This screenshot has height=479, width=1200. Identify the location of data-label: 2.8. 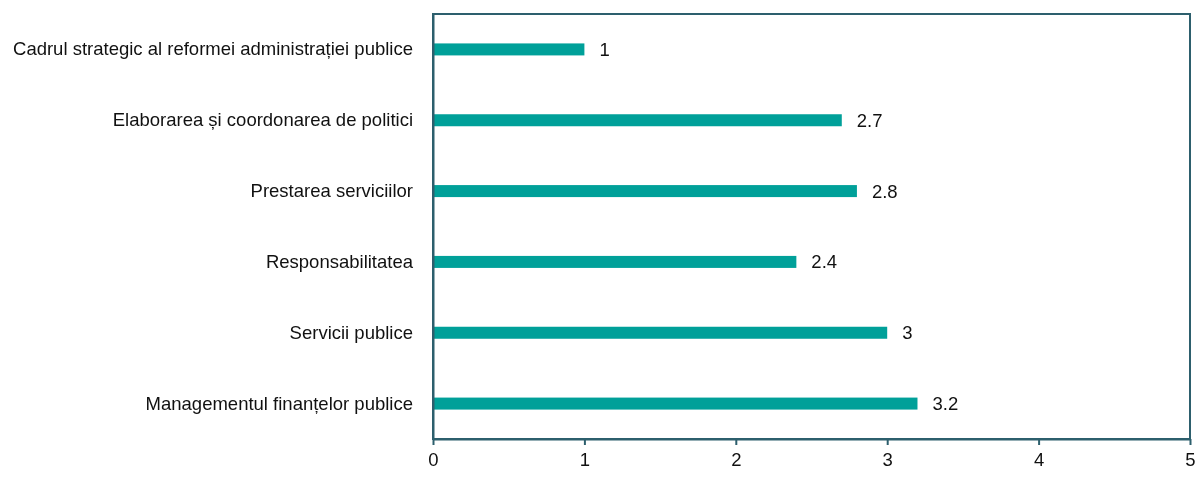
(884, 191).